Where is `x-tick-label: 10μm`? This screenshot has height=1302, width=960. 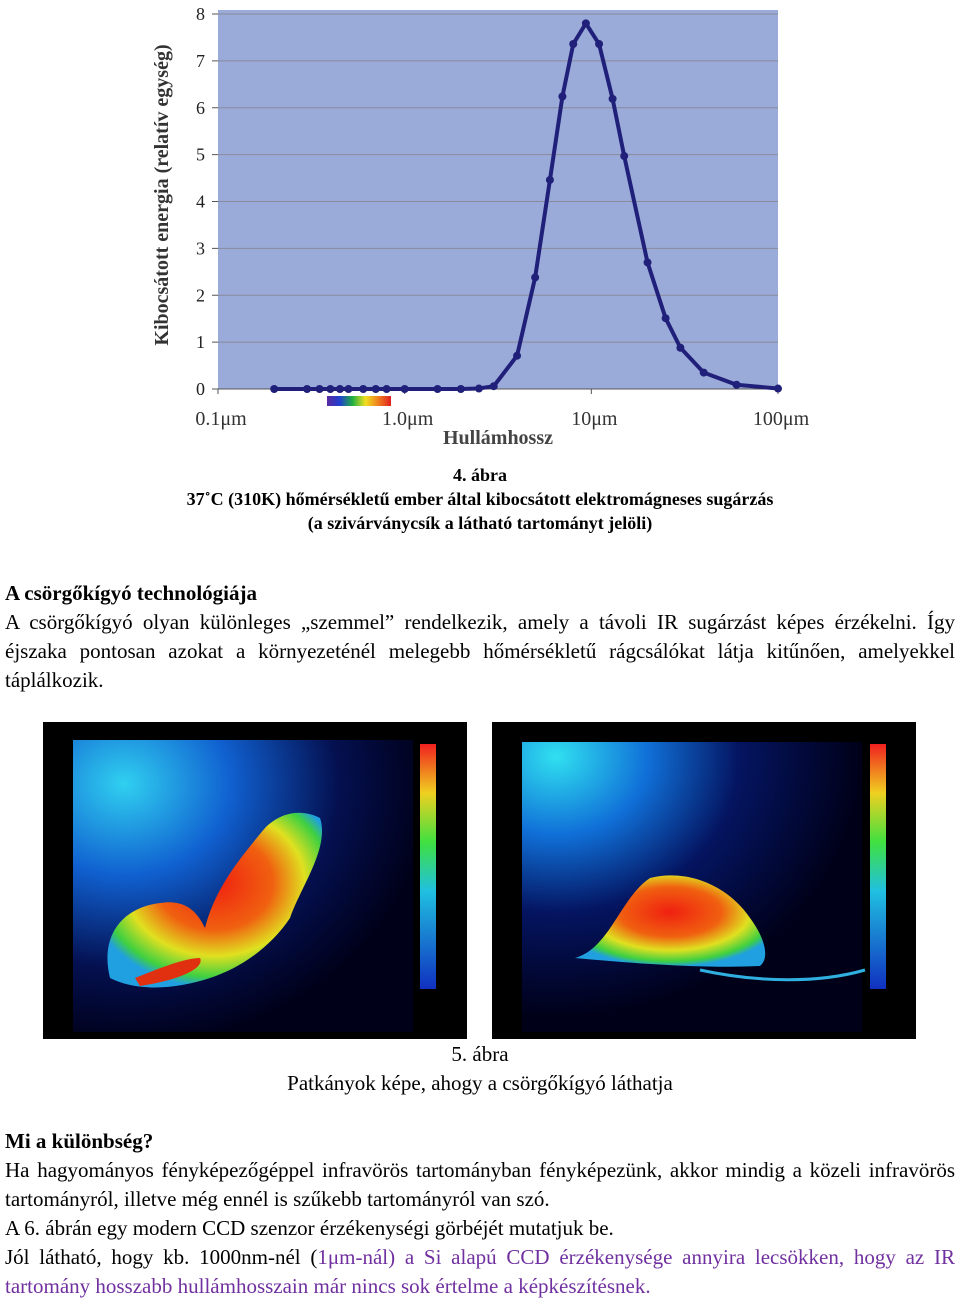
x-tick-label: 10μm is located at coordinates (594, 419).